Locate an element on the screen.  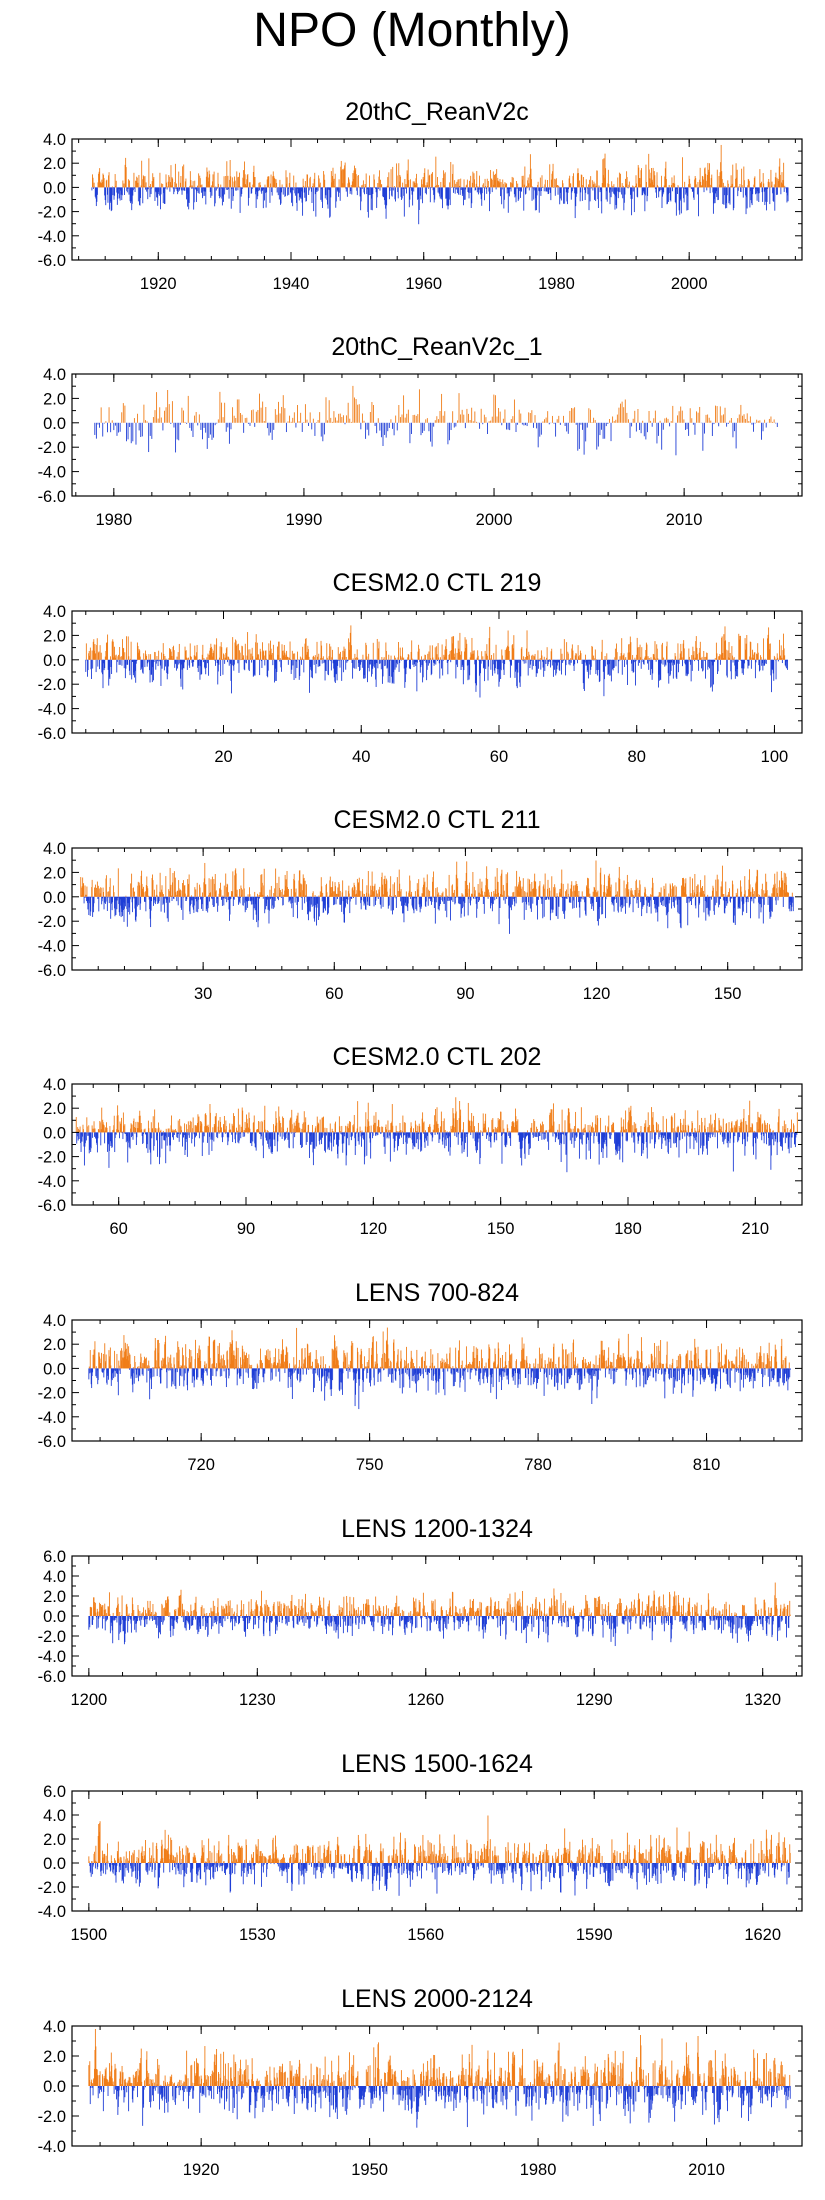
x-tick-label: 1940 is located at coordinates (291, 284).